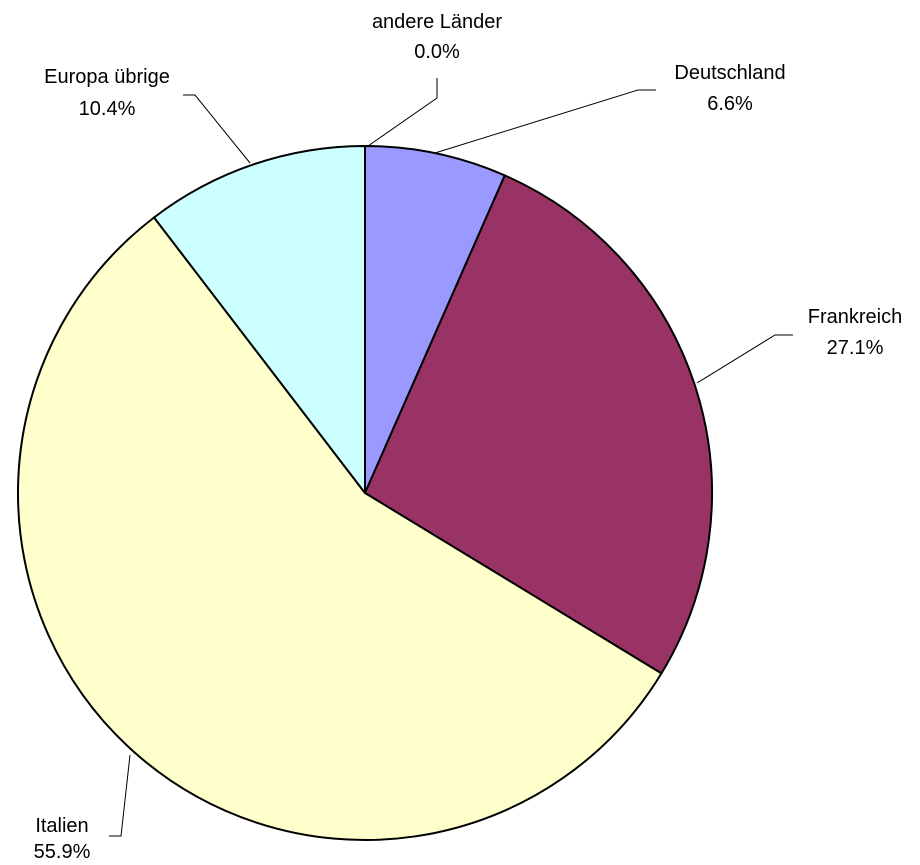 This screenshot has height=865, width=920. I want to click on value-label-europa-uebrige: 10.4%, so click(107, 109).